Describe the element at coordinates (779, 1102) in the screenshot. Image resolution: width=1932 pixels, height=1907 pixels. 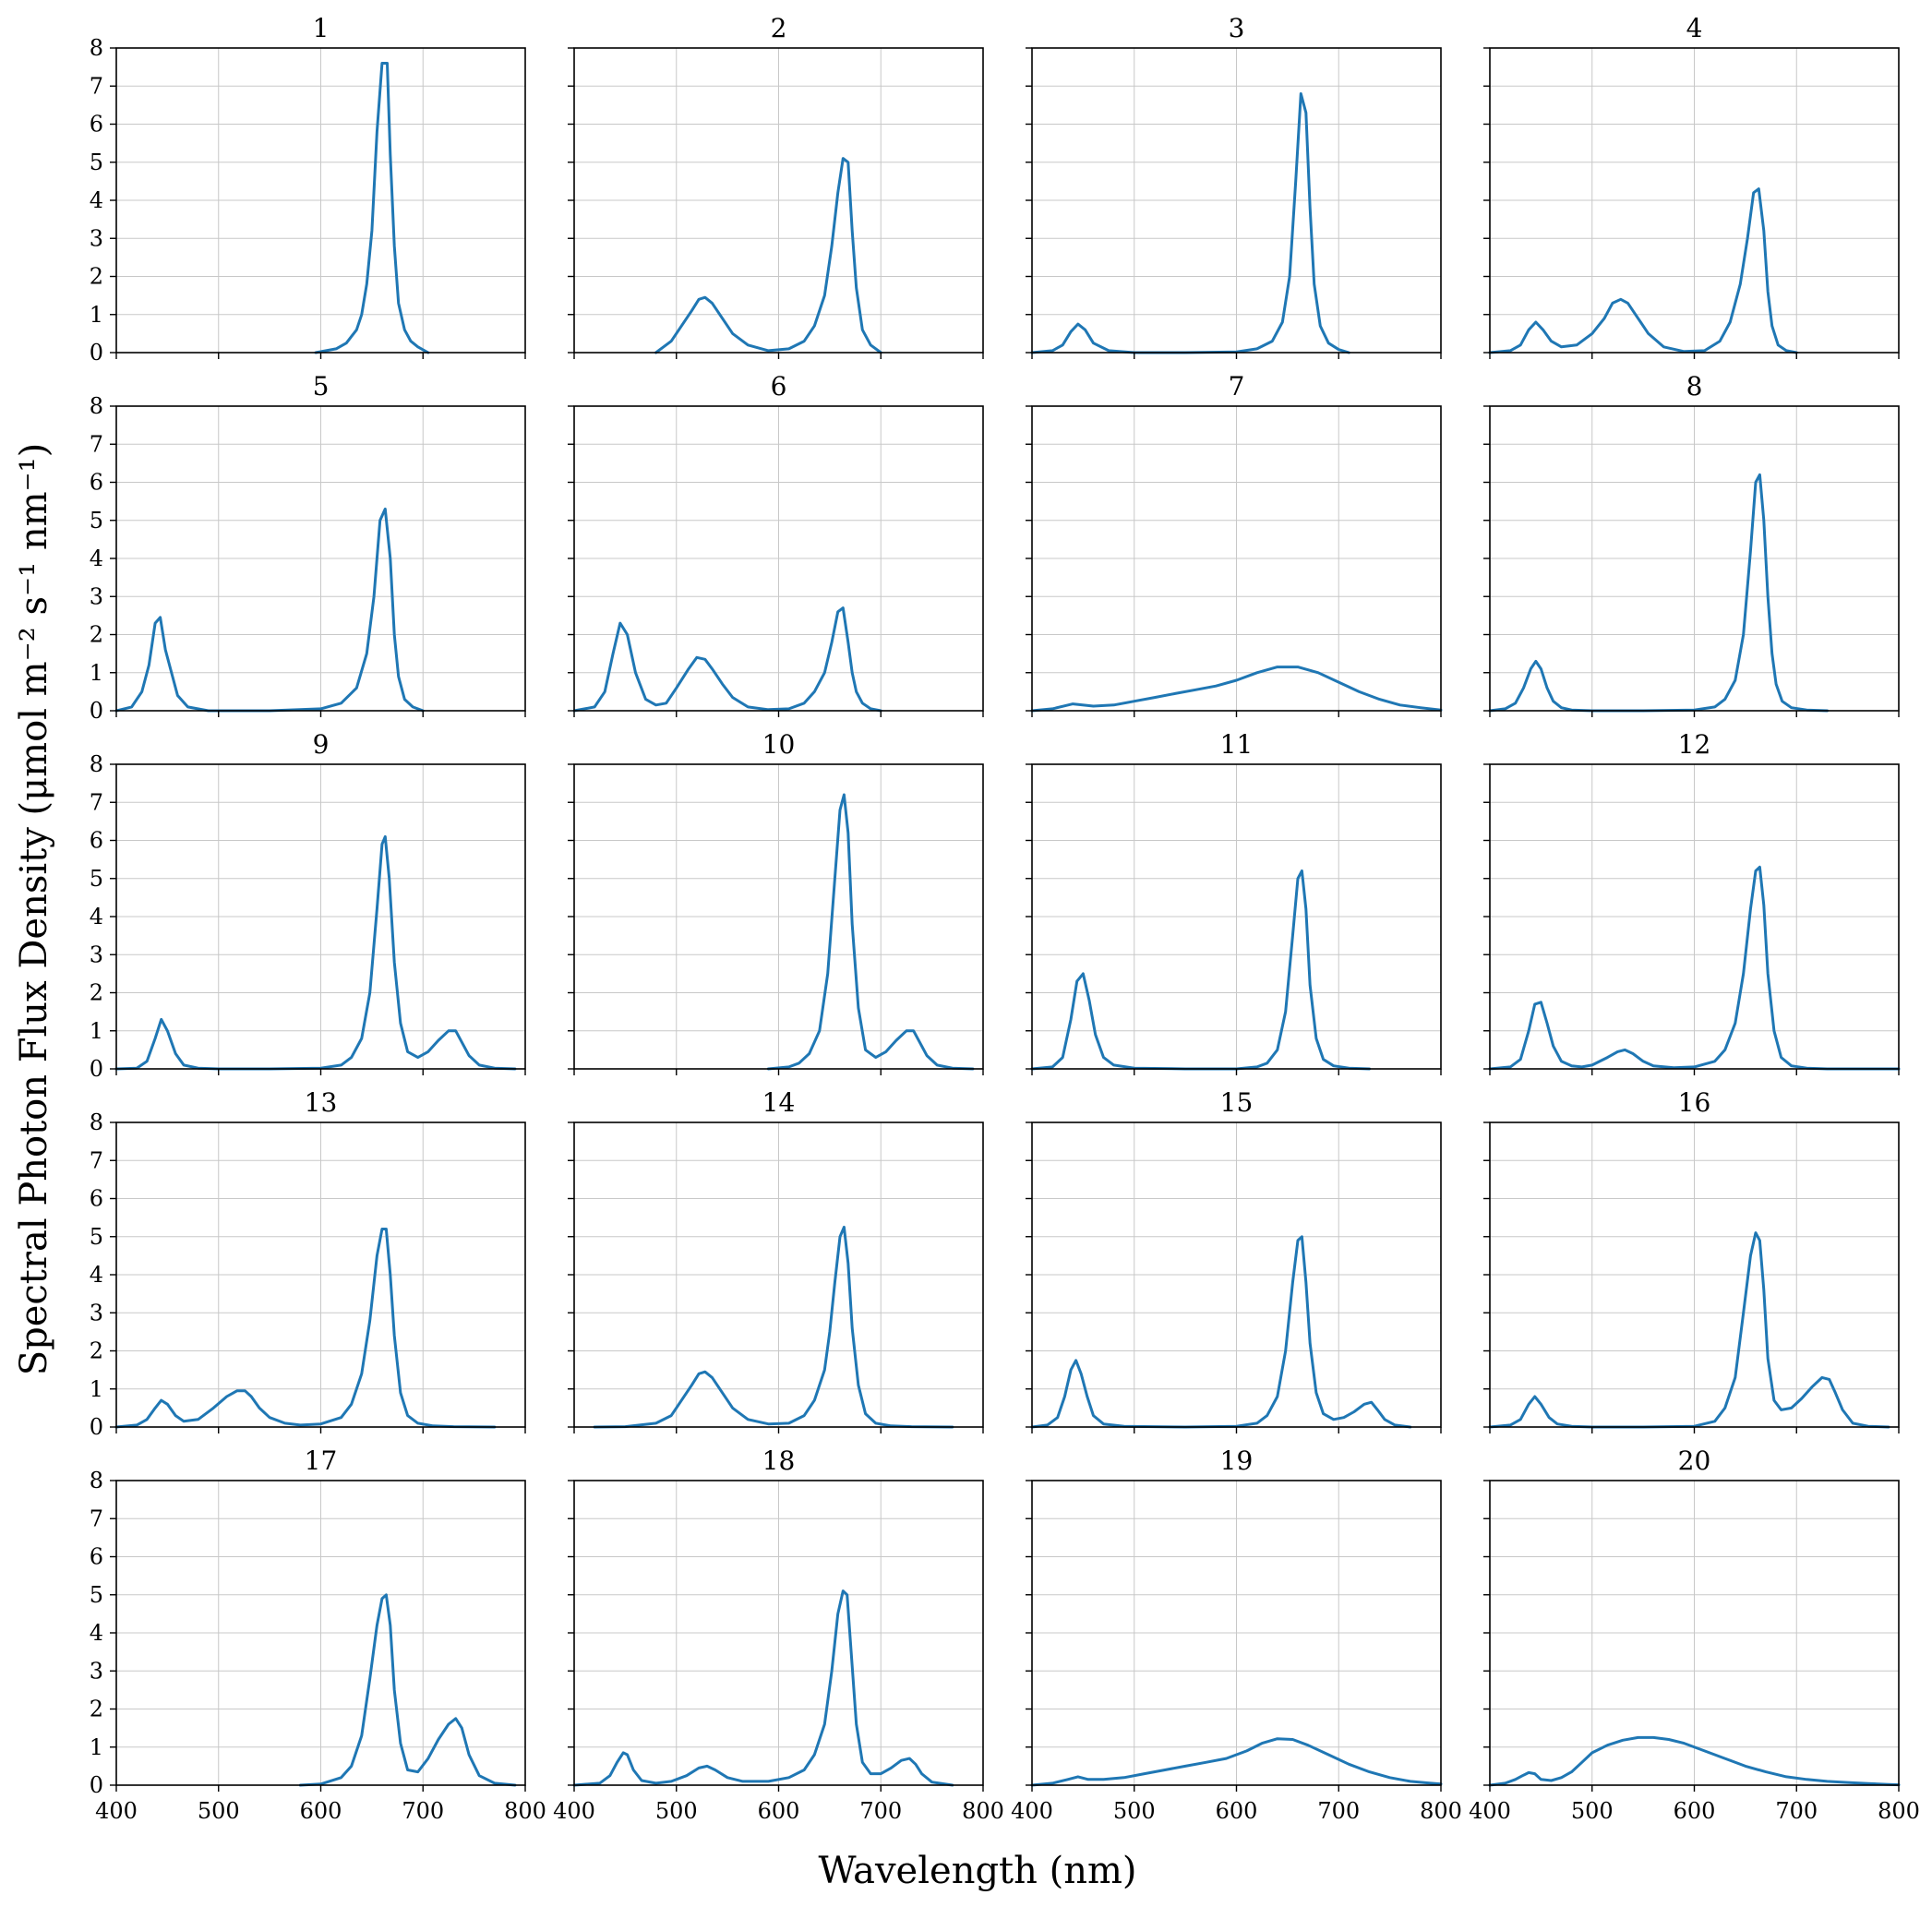
I see `subplot-title: 14` at that location.